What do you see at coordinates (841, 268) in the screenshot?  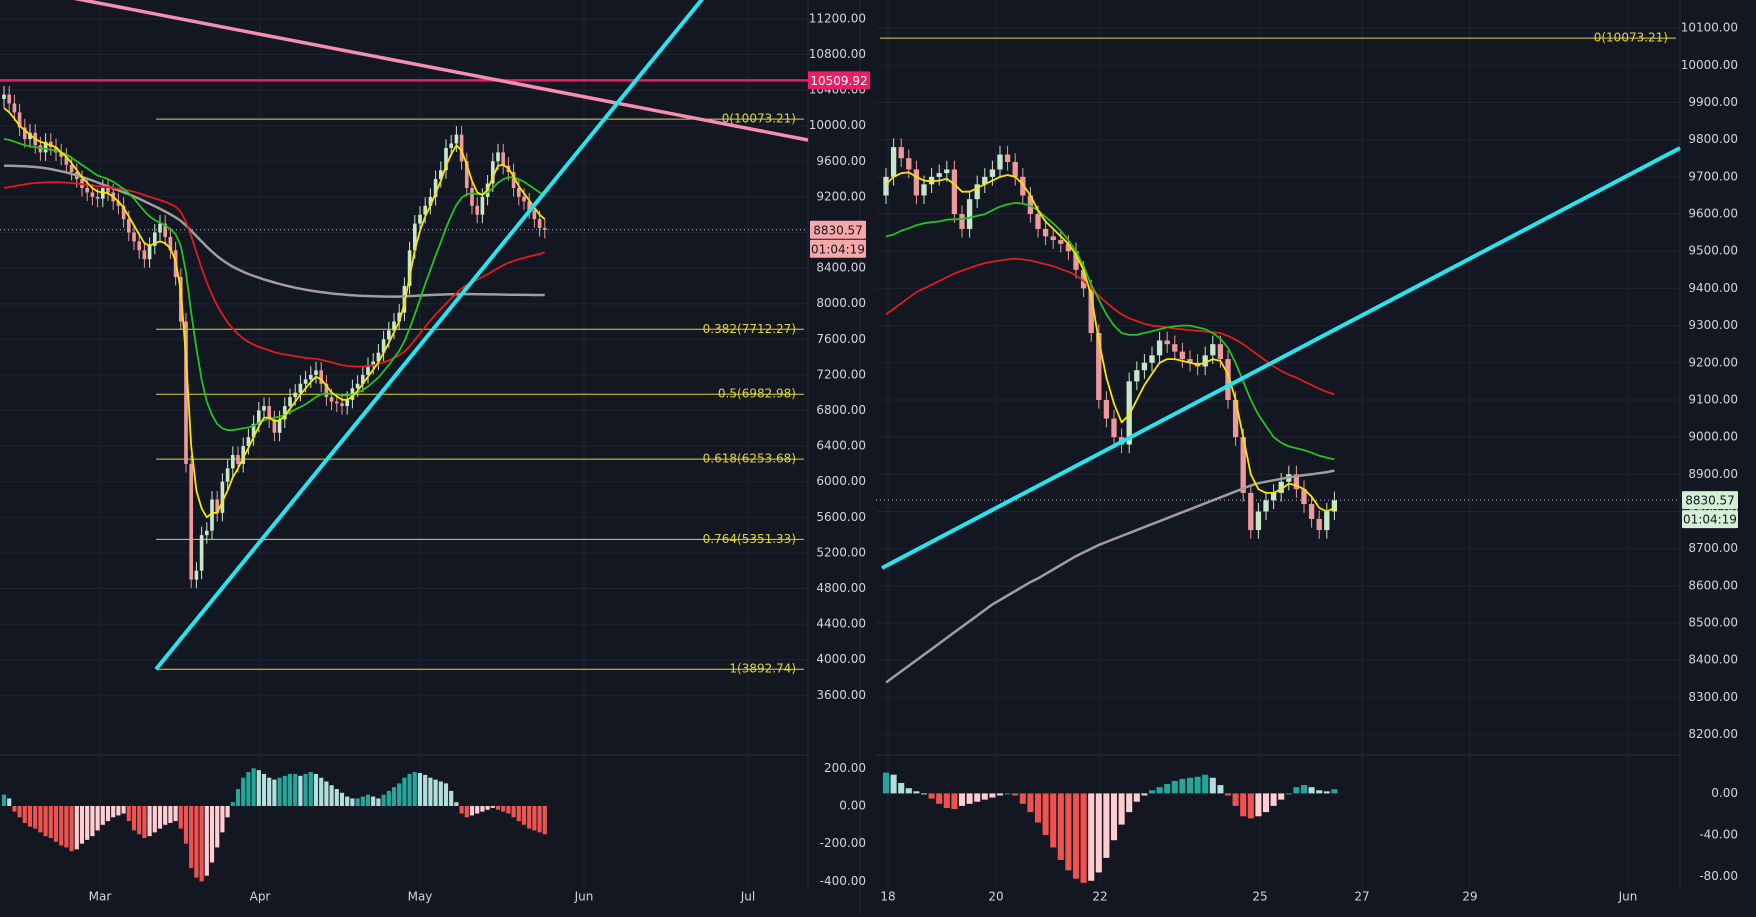 I see `y-tick-label: 8400.00` at bounding box center [841, 268].